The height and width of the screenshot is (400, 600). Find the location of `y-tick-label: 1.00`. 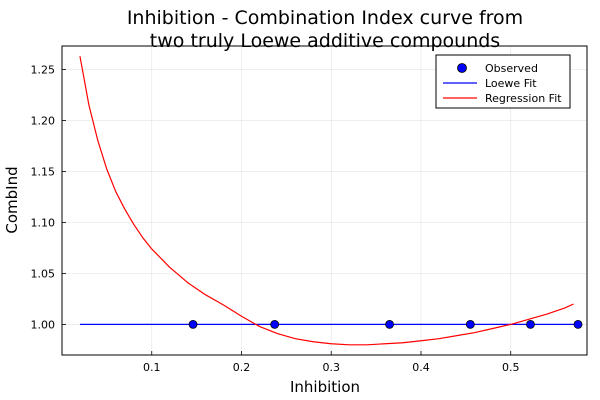

y-tick-label: 1.00 is located at coordinates (43, 324).